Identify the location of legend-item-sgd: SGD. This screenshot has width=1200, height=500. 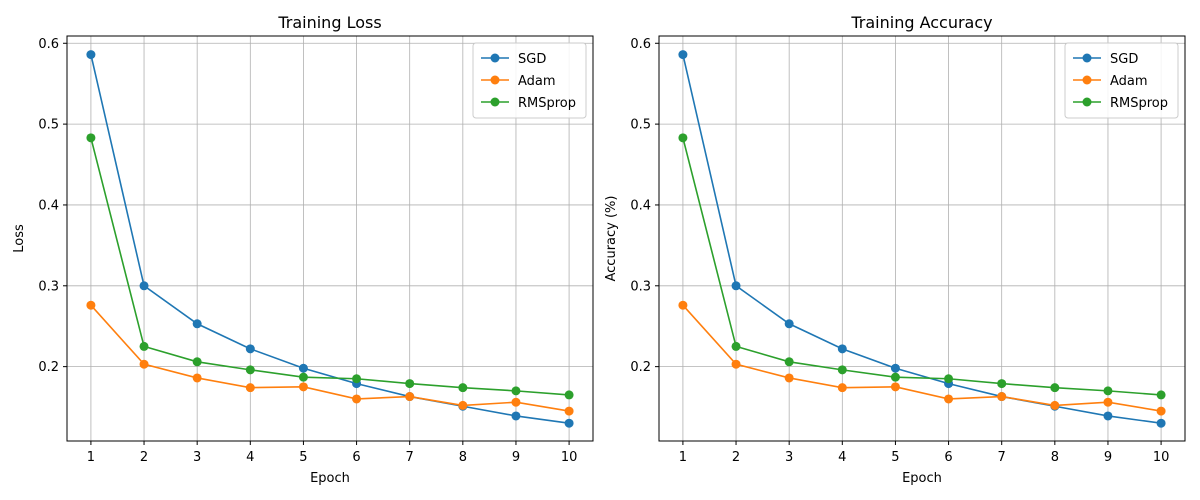
(1105, 59).